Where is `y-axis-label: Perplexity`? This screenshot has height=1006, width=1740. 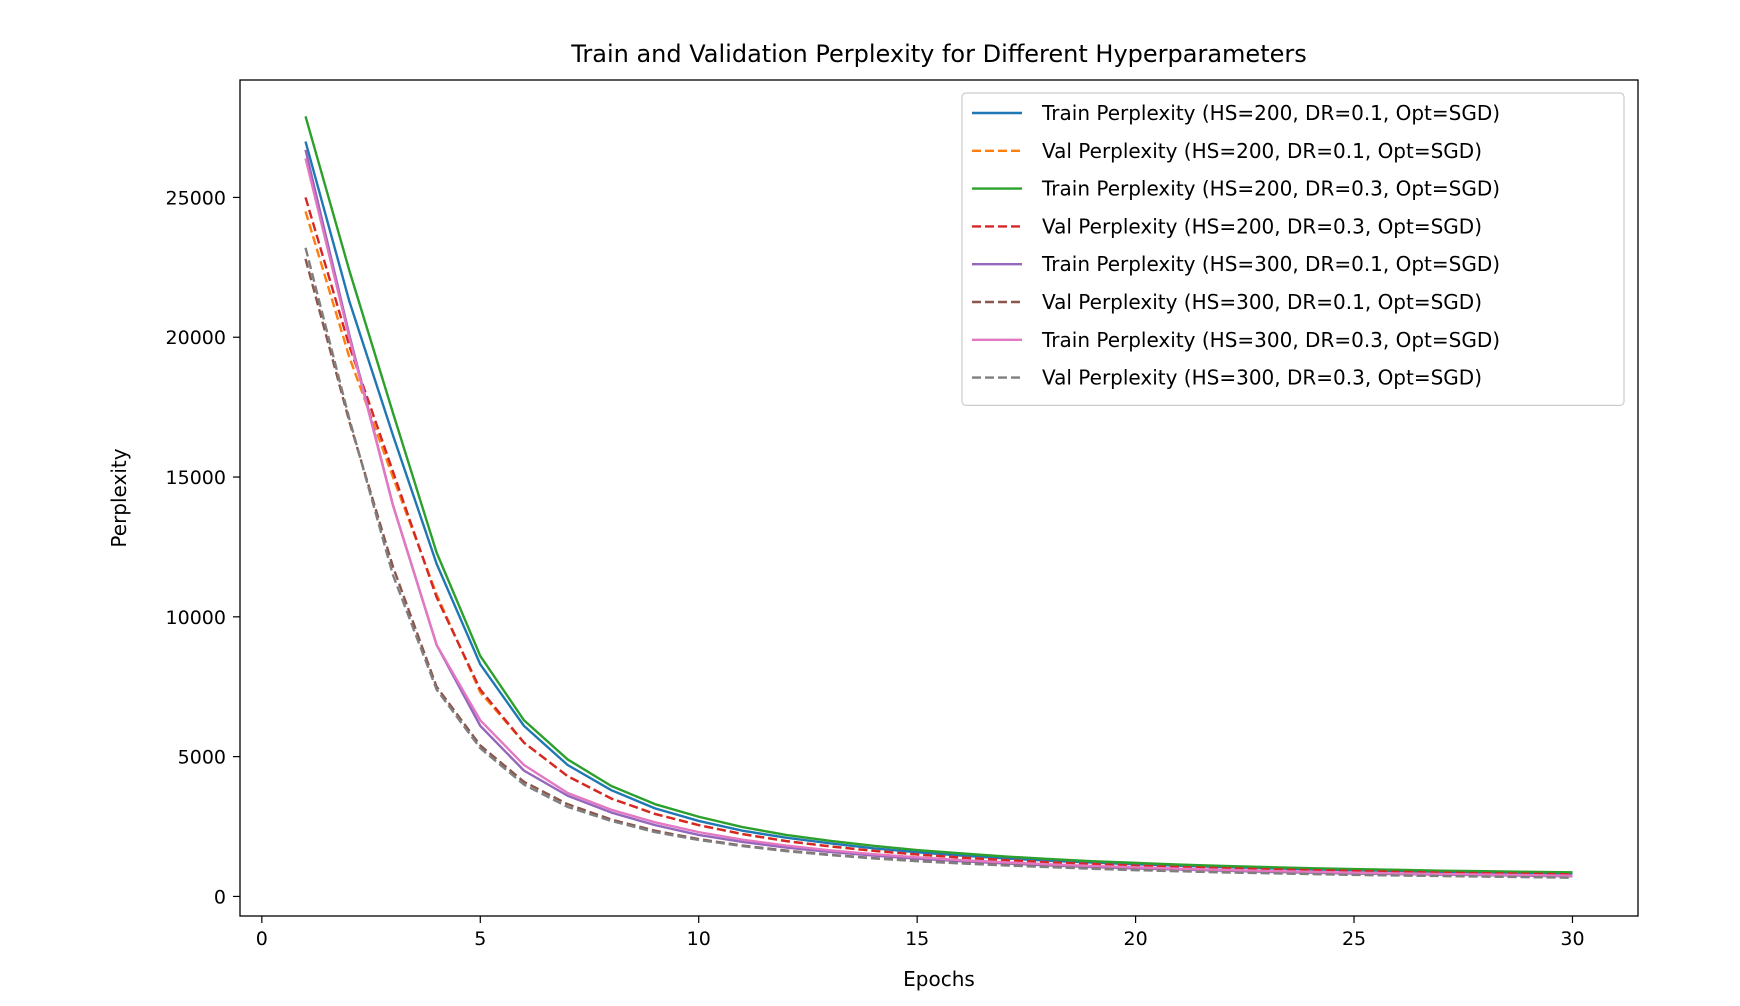
y-axis-label: Perplexity is located at coordinates (119, 497).